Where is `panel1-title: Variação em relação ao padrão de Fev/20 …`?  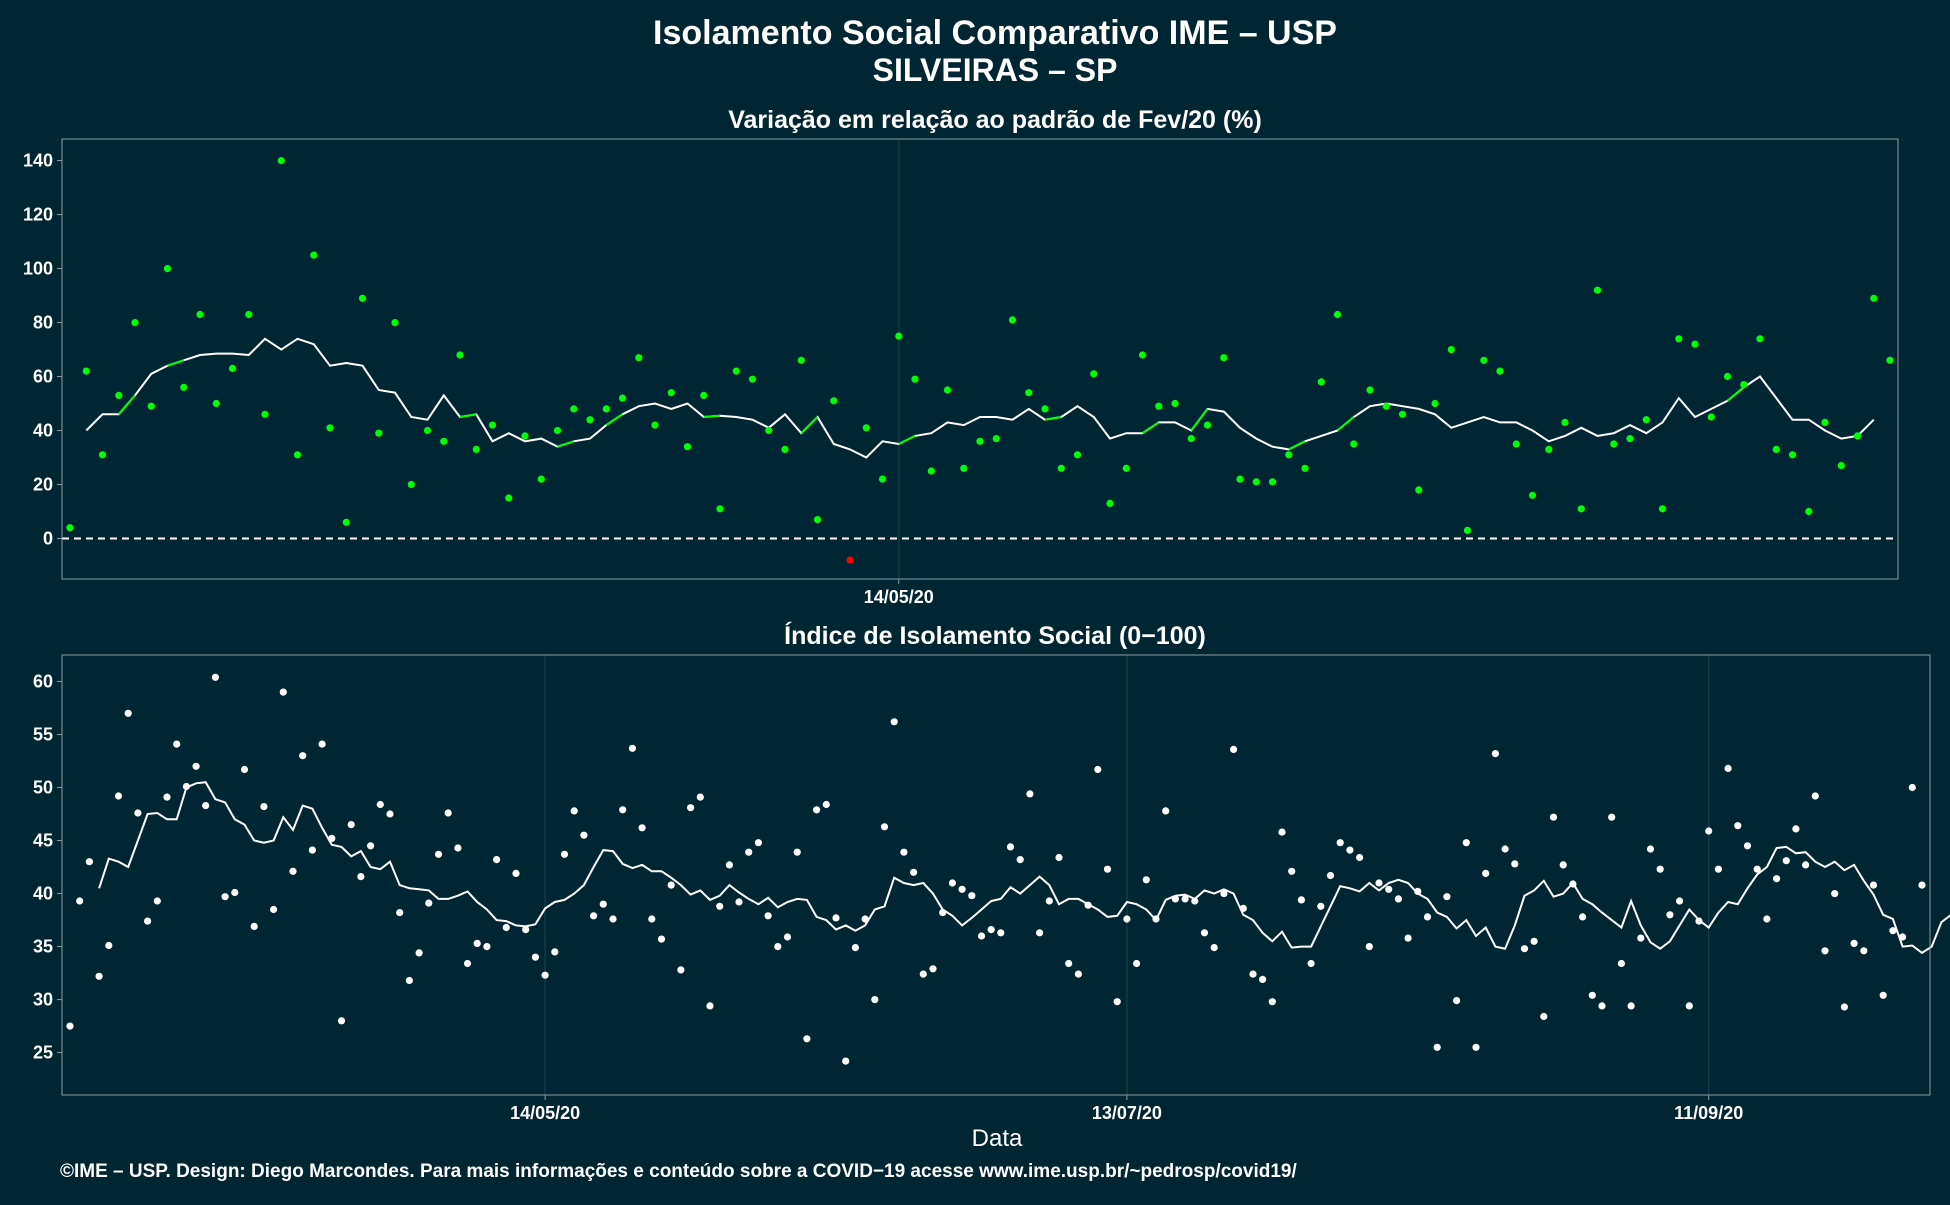 panel1-title: Variação em relação ao padrão de Fev/20 … is located at coordinates (995, 120).